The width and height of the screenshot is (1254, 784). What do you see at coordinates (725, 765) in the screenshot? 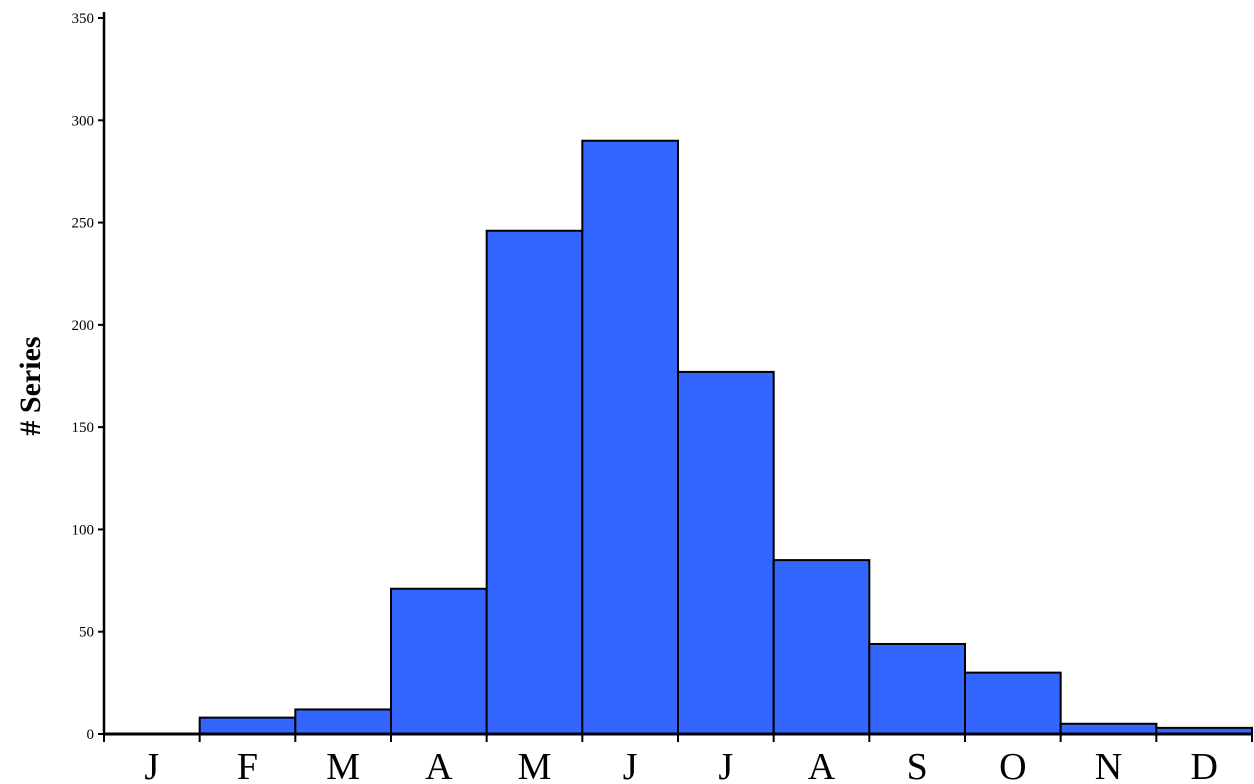
I see `x-tick-label-7: J` at bounding box center [725, 765].